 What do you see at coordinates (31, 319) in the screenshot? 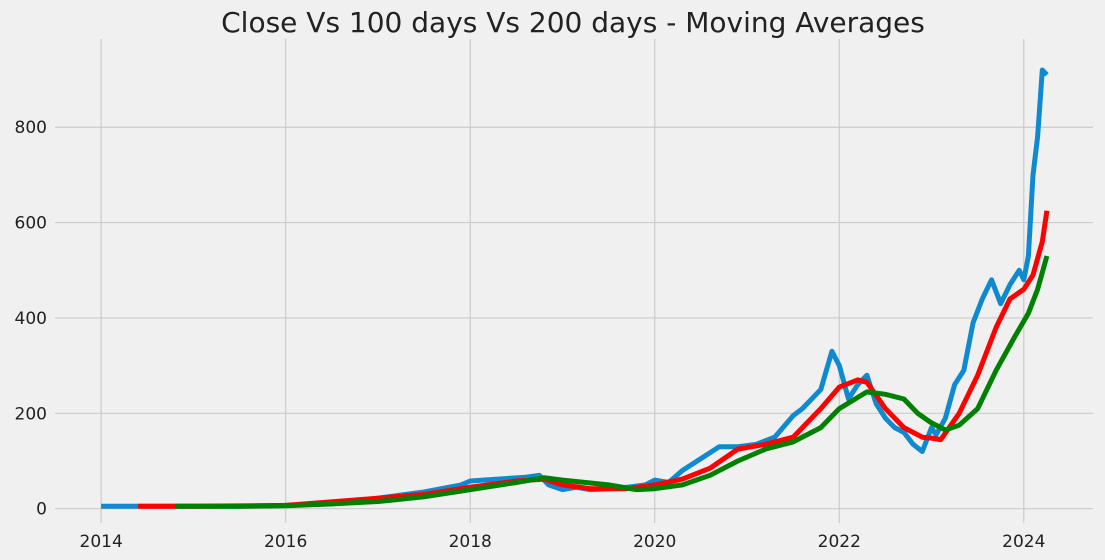
I see `y-tick-label: 400` at bounding box center [31, 319].